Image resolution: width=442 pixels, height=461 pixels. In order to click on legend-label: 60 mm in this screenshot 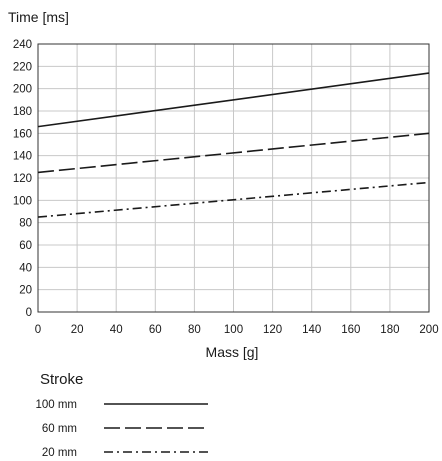, I will do `click(59, 429)`.